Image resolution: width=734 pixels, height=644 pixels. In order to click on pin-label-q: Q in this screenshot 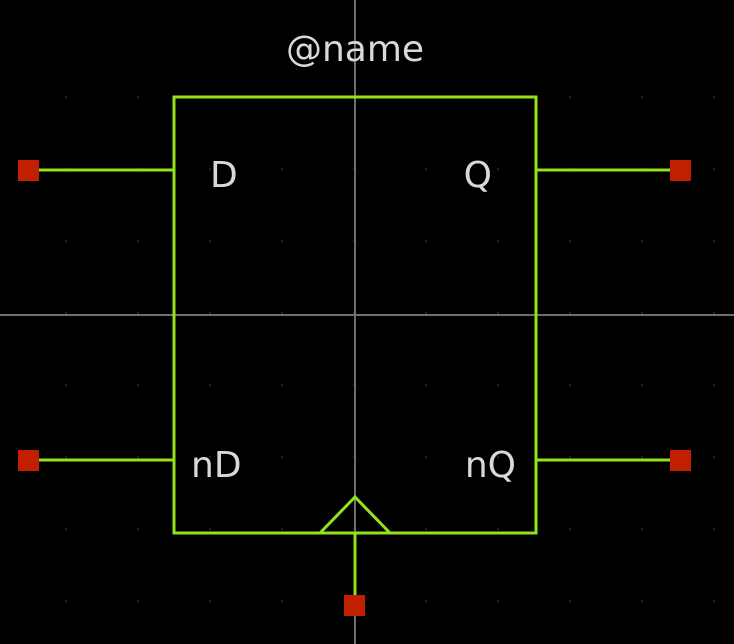, I will do `click(478, 175)`.